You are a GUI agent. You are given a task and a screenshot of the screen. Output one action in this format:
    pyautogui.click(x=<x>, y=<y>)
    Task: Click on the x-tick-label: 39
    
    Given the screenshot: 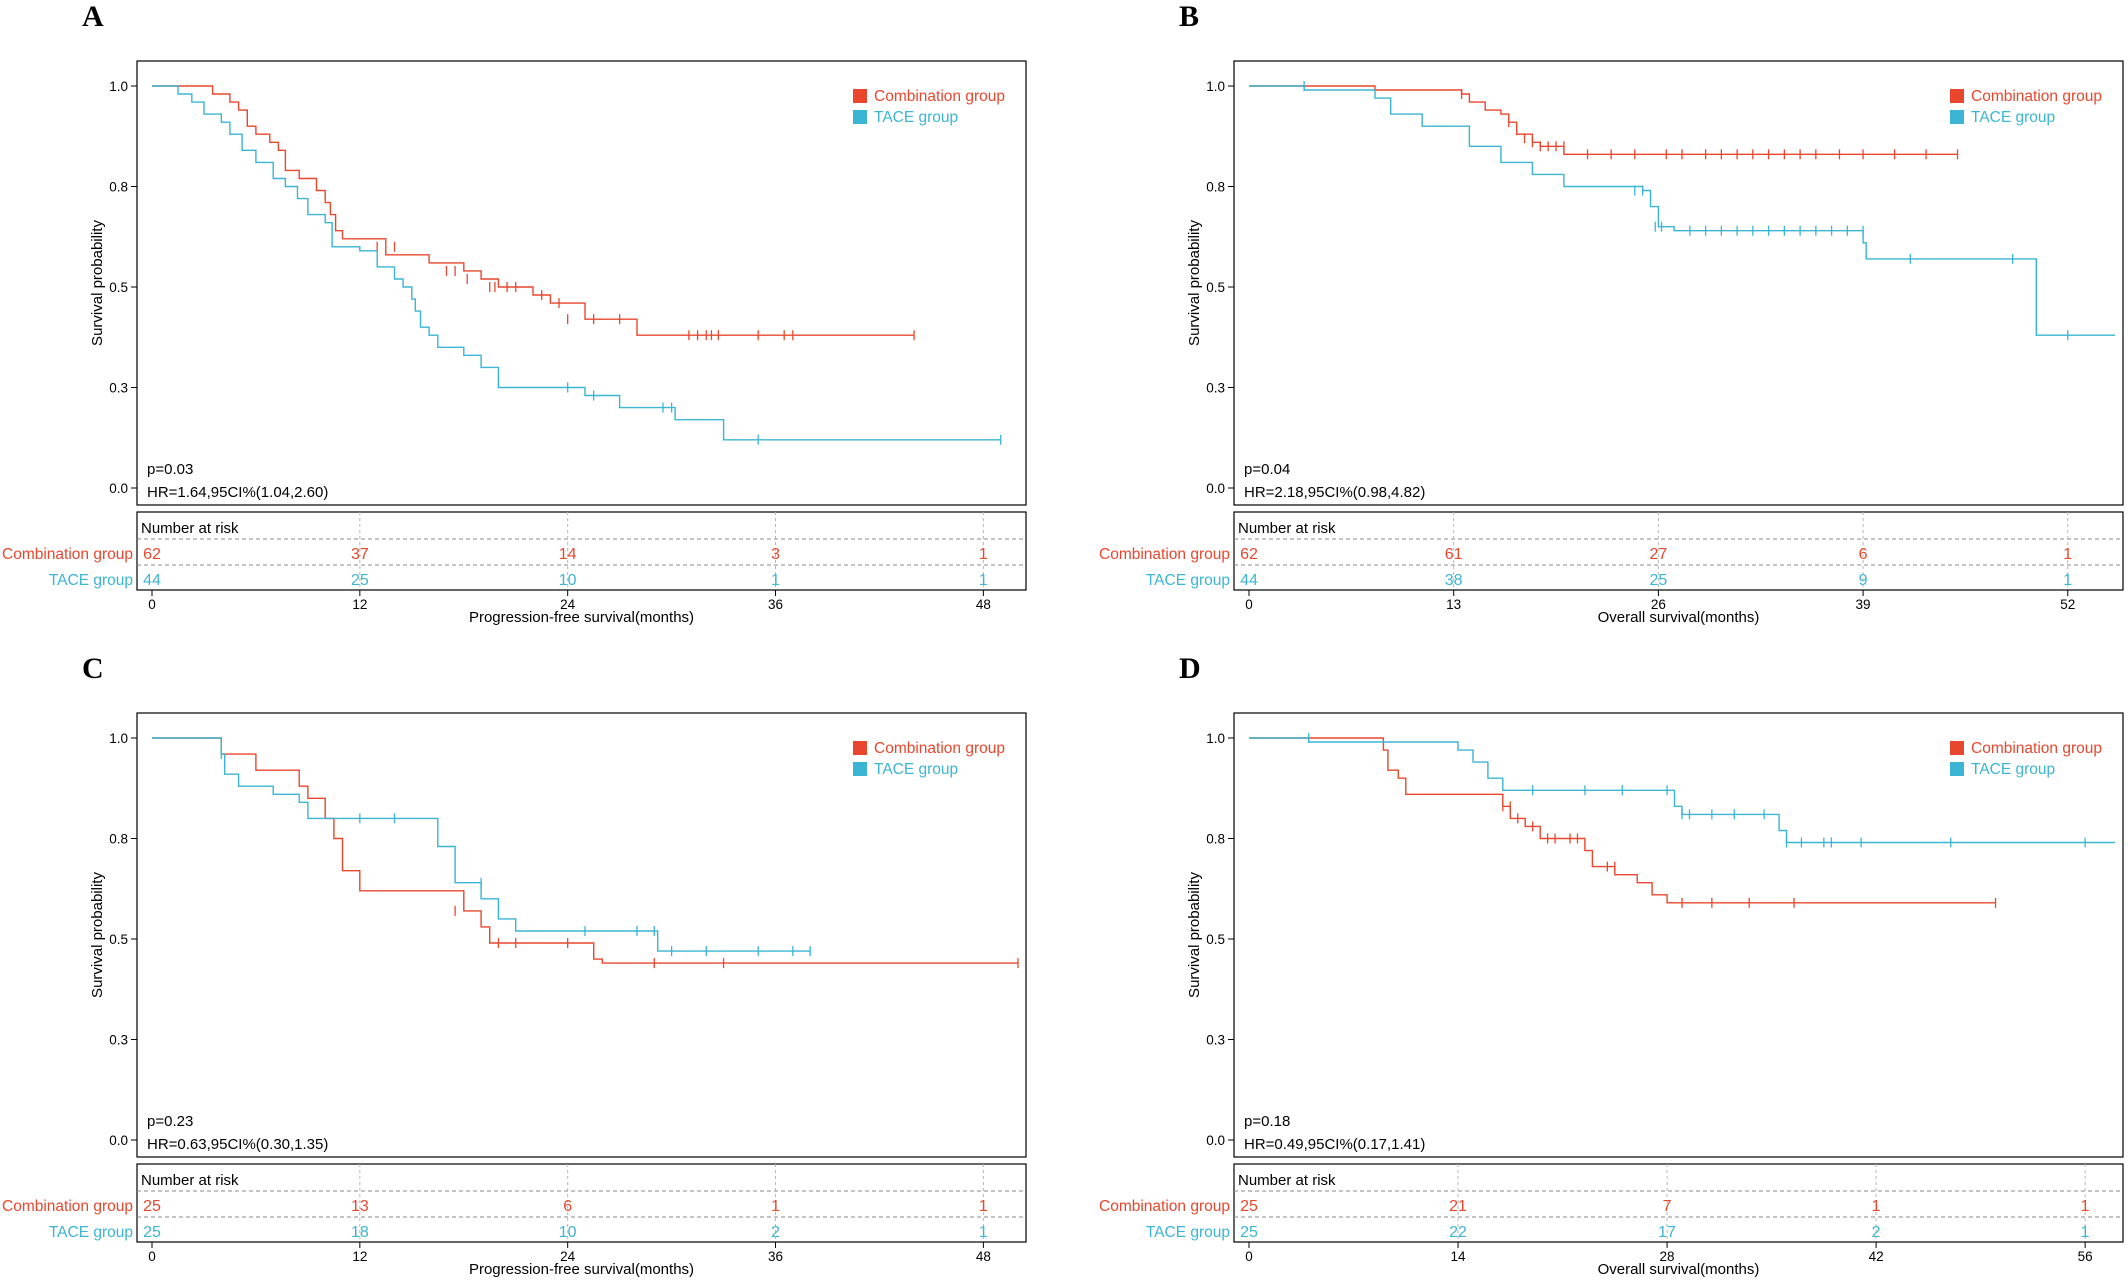 What is the action you would take?
    pyautogui.click(x=1863, y=604)
    